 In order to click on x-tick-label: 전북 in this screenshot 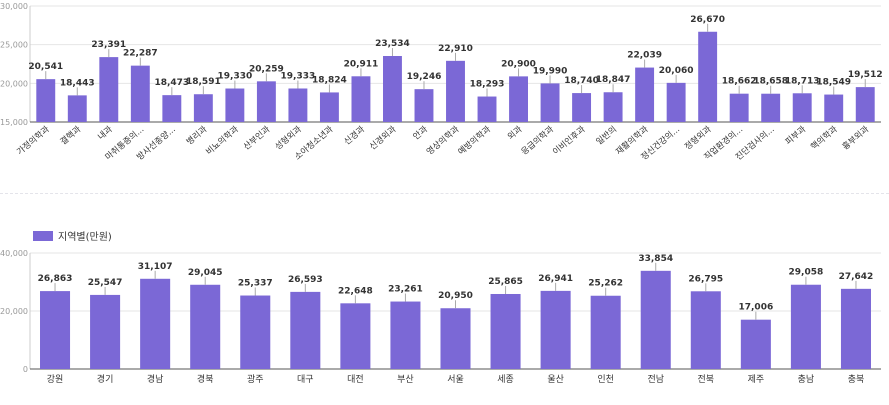, I will do `click(706, 379)`.